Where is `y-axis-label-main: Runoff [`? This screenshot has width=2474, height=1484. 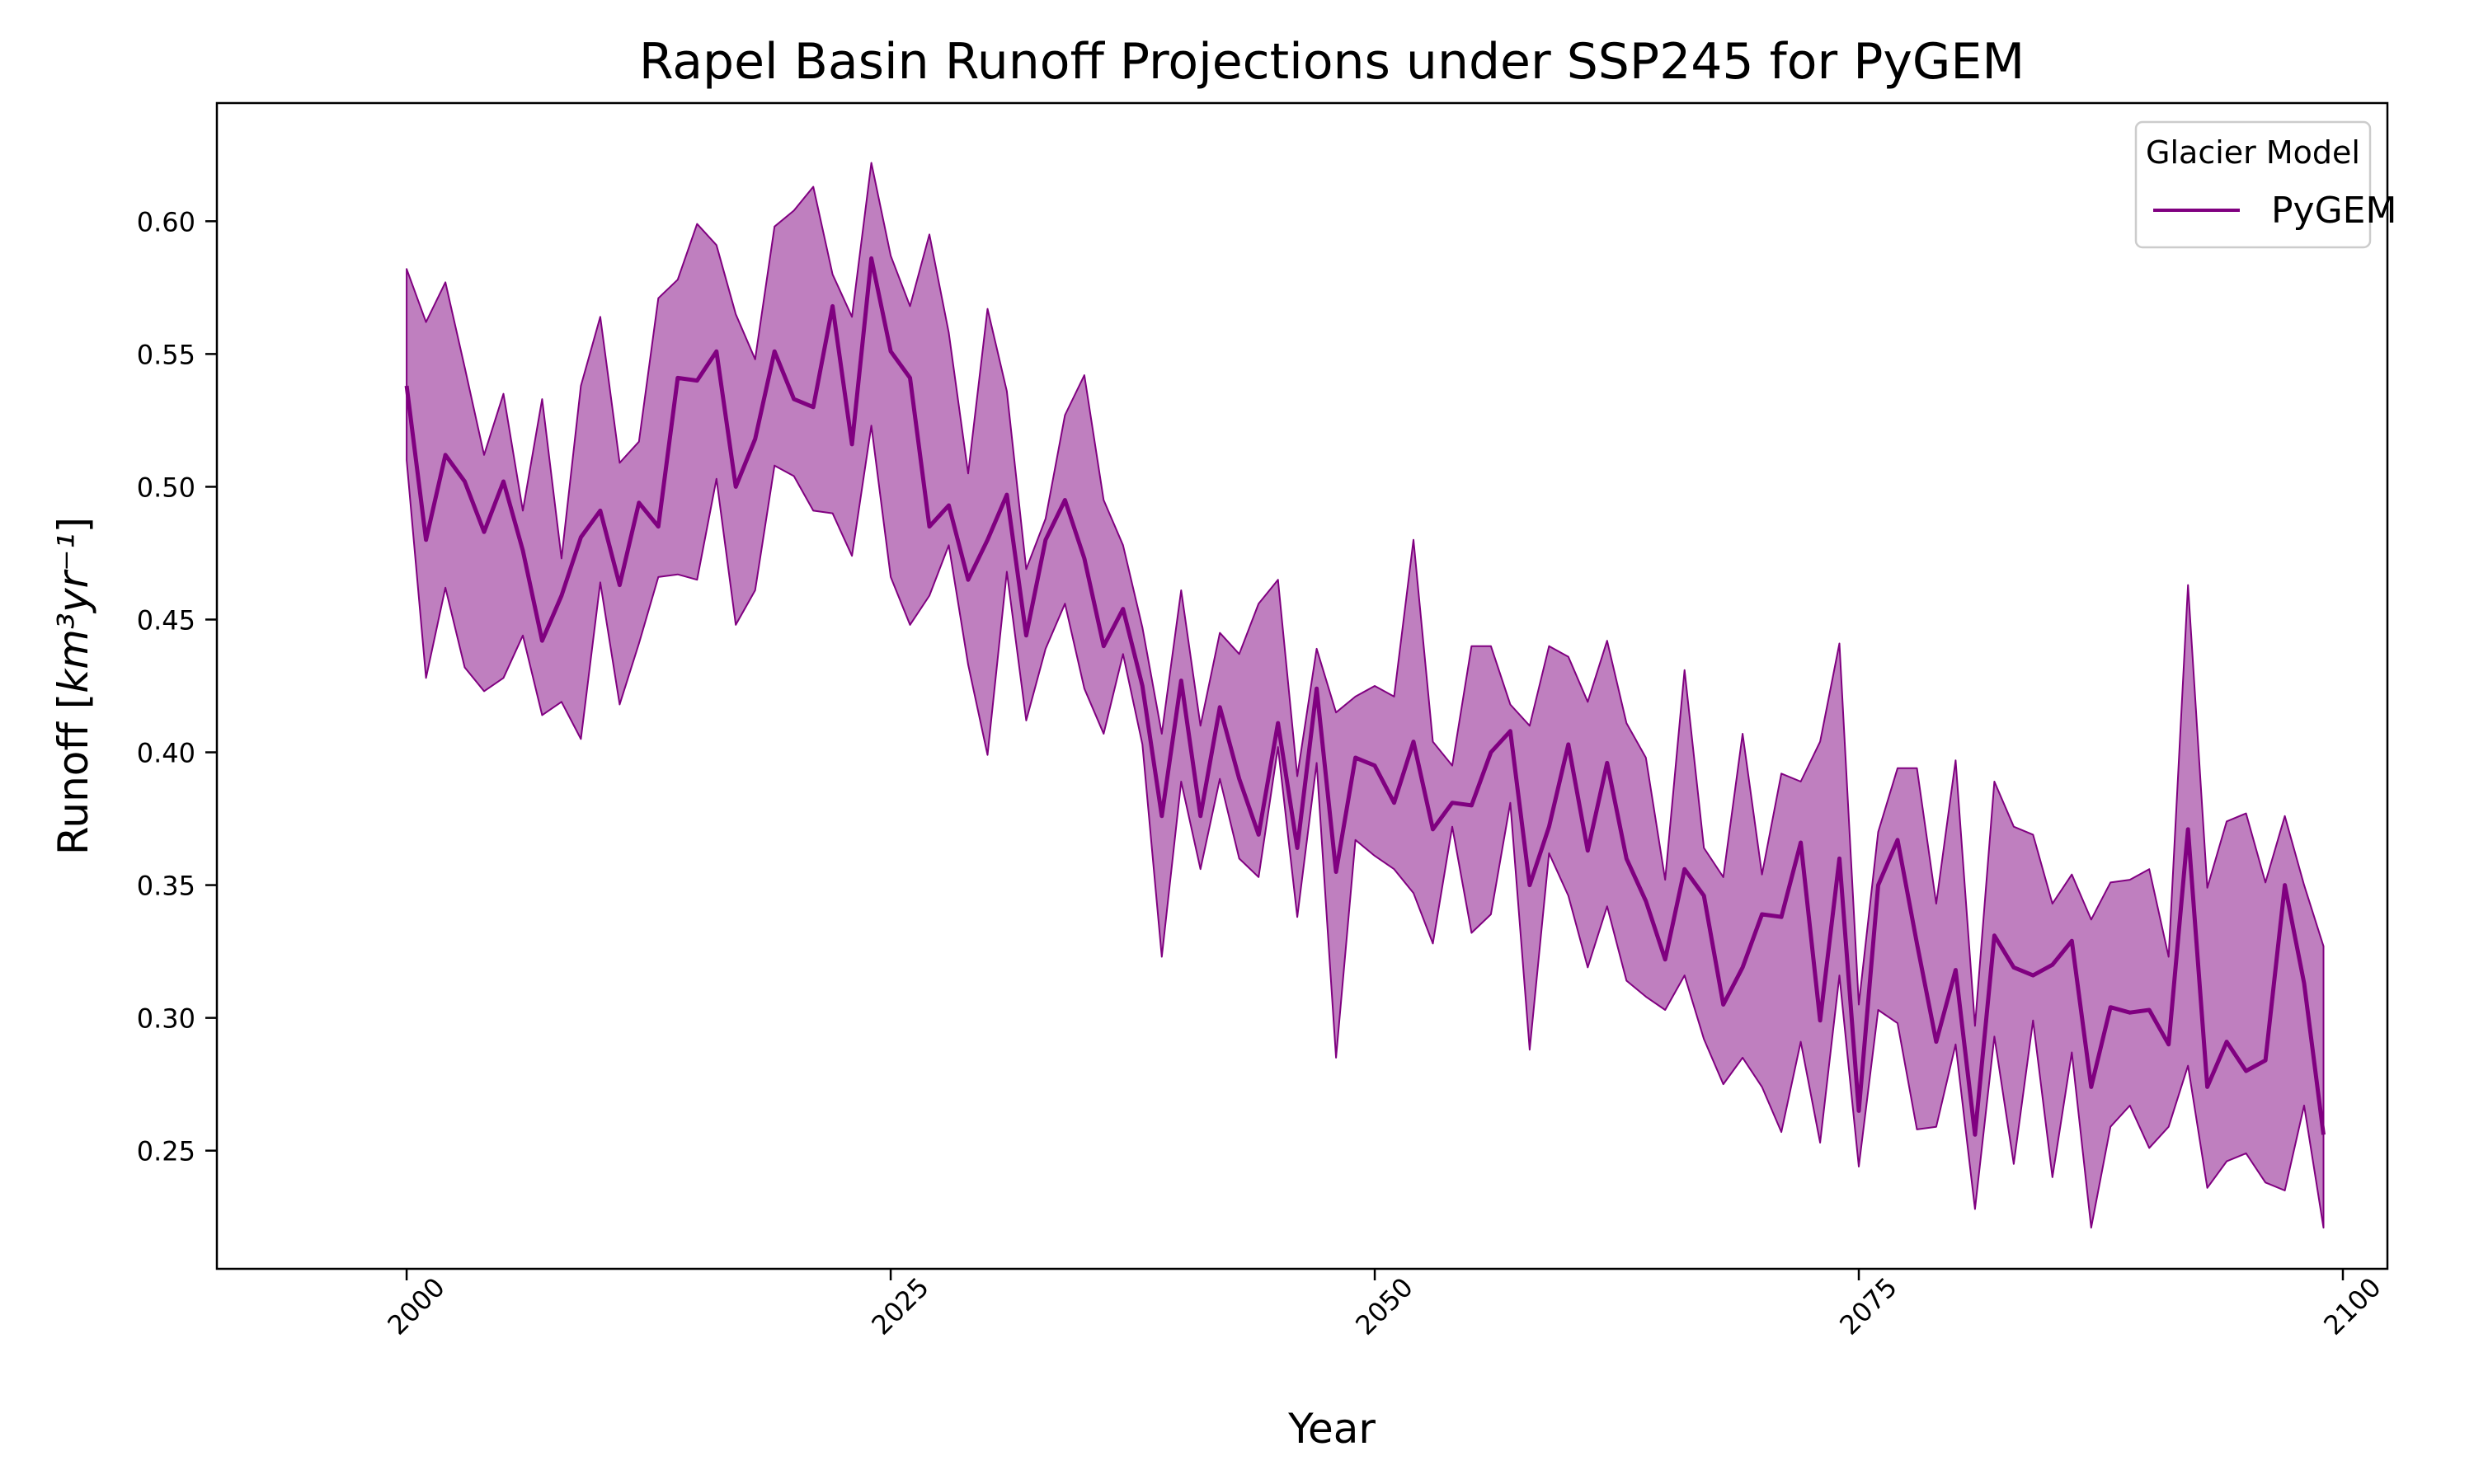 y-axis-label-main: Runoff [ is located at coordinates (73, 774).